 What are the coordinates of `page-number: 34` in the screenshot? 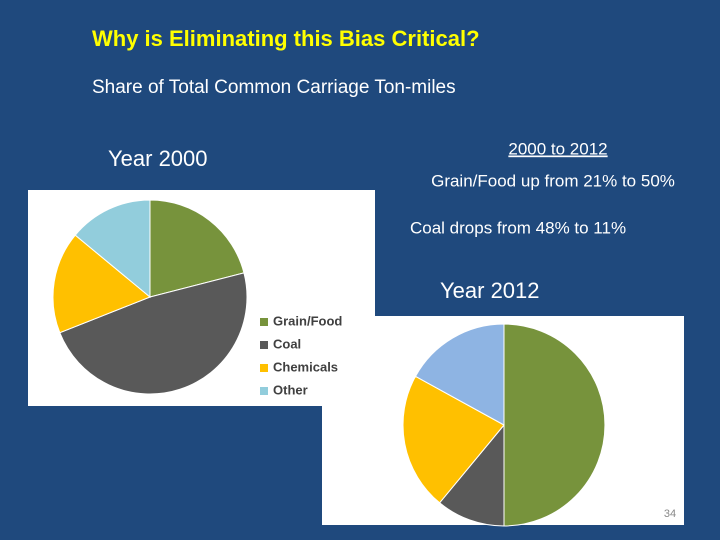 It's located at (670, 514).